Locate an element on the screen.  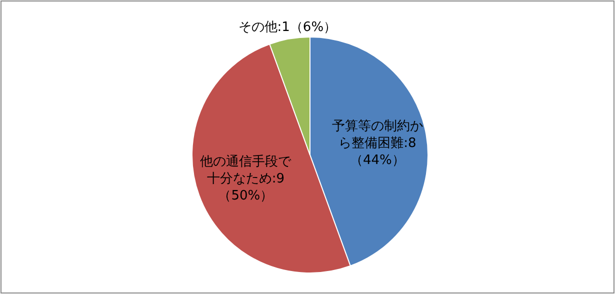
slice-label: 予算等の制約から整備困難:8 （44%） is located at coordinates (377, 143).